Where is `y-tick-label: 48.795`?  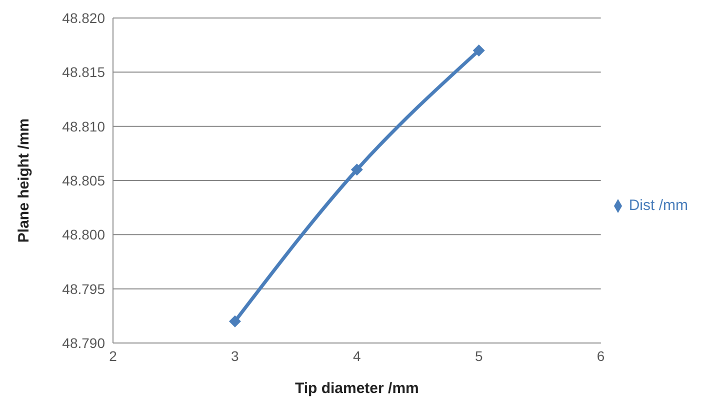 y-tick-label: 48.795 is located at coordinates (84, 288).